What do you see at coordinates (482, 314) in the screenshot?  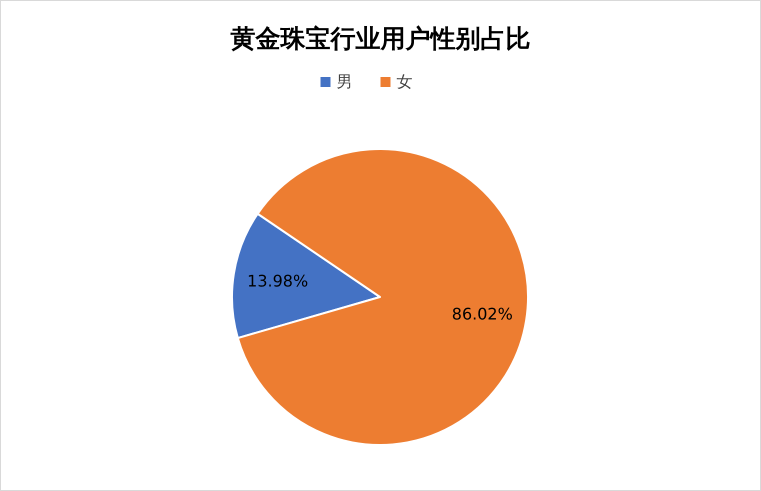 I see `data-label: 86.02%` at bounding box center [482, 314].